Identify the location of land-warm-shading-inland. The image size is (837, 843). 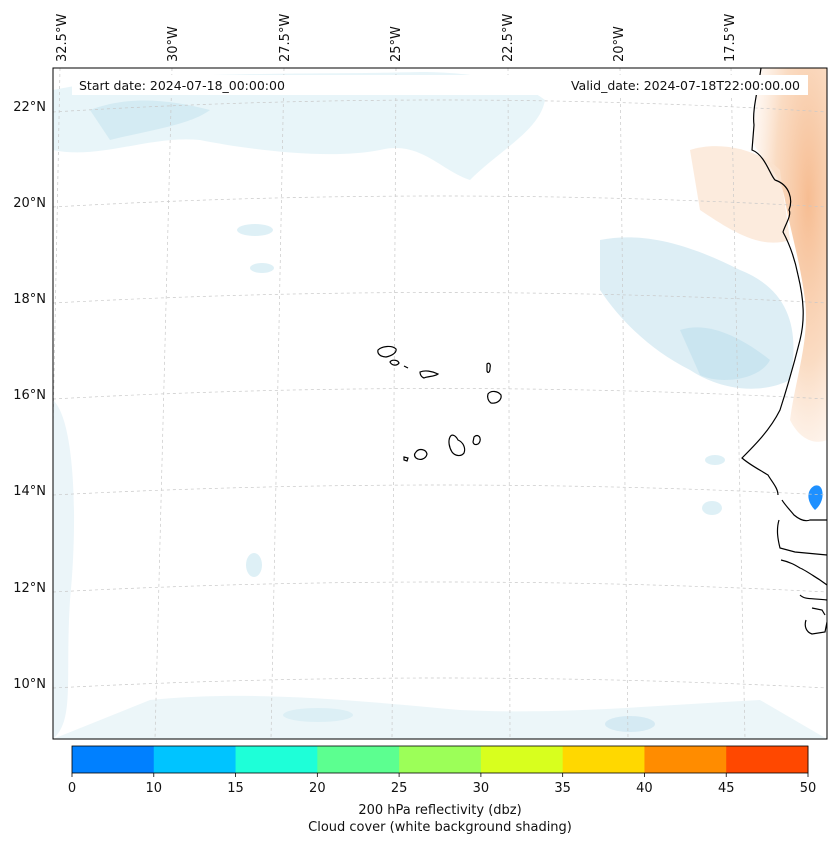
(740, 194).